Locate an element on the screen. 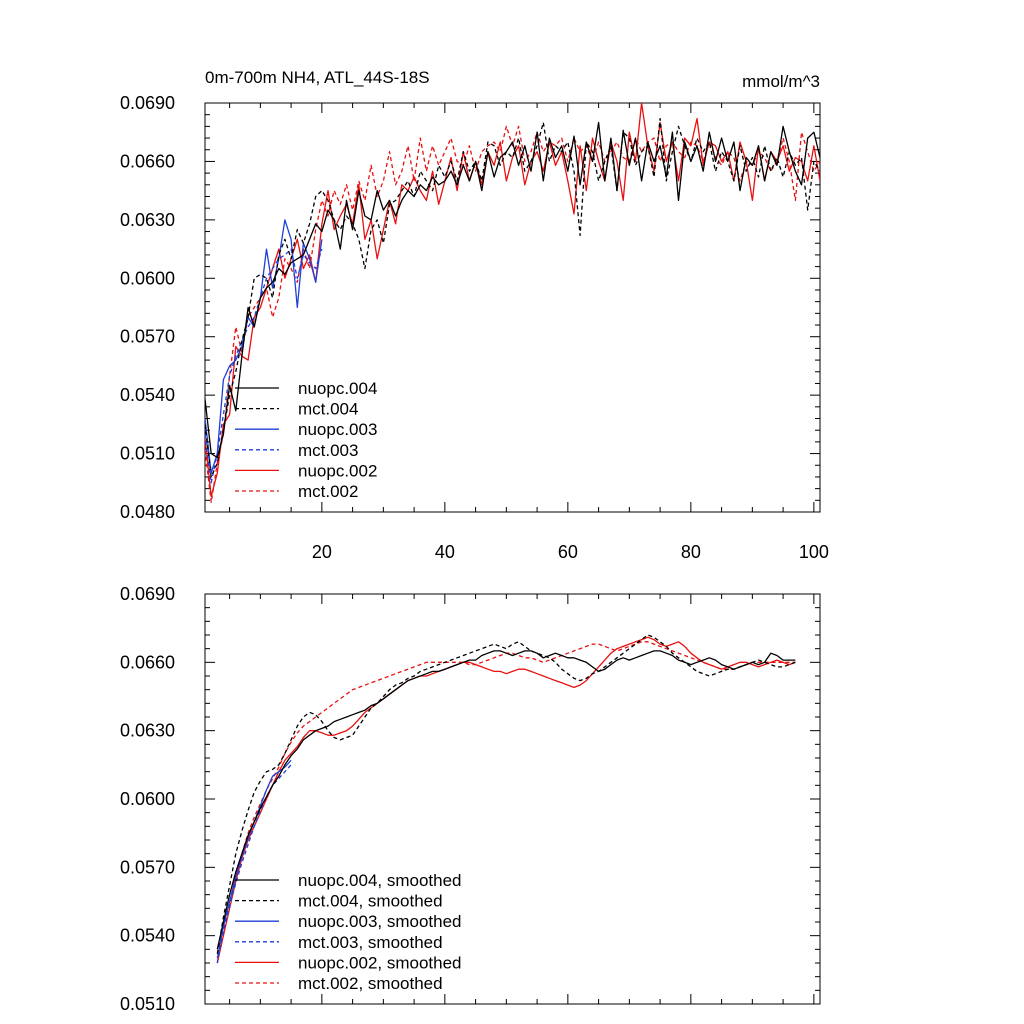  series-line-nuopc-003-smoothed is located at coordinates (254, 859).